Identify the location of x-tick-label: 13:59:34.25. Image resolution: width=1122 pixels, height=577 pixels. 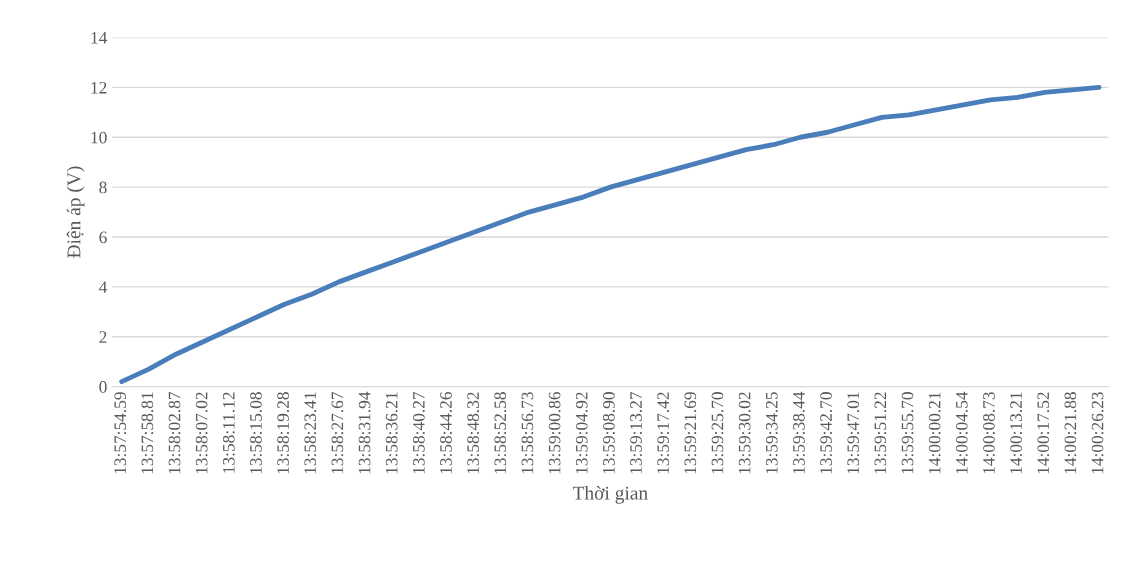
(771, 433).